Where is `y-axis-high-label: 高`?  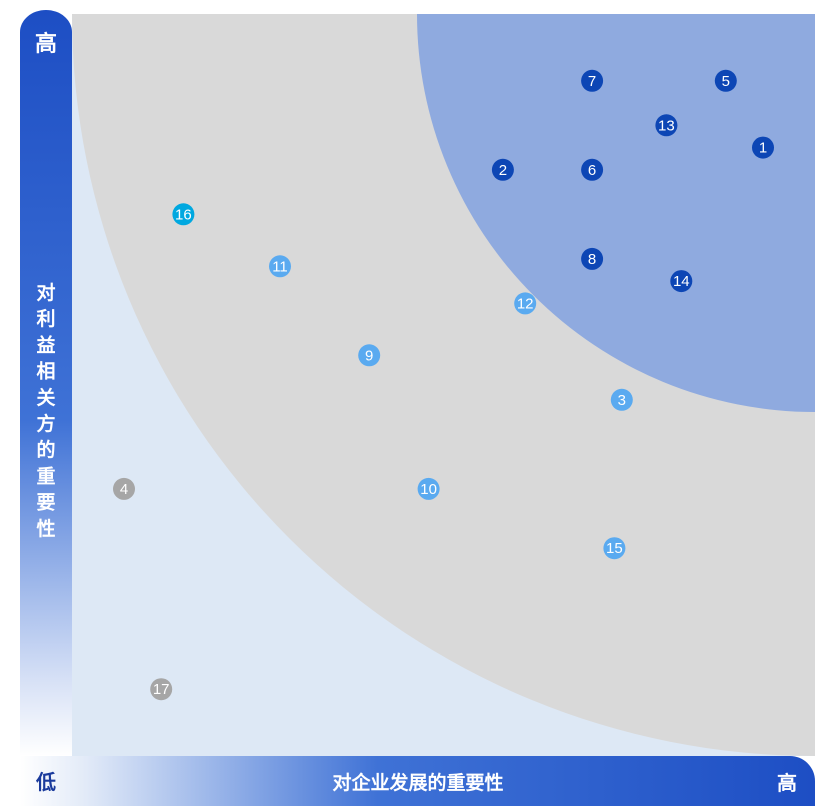
y-axis-high-label: 高 is located at coordinates (46, 44).